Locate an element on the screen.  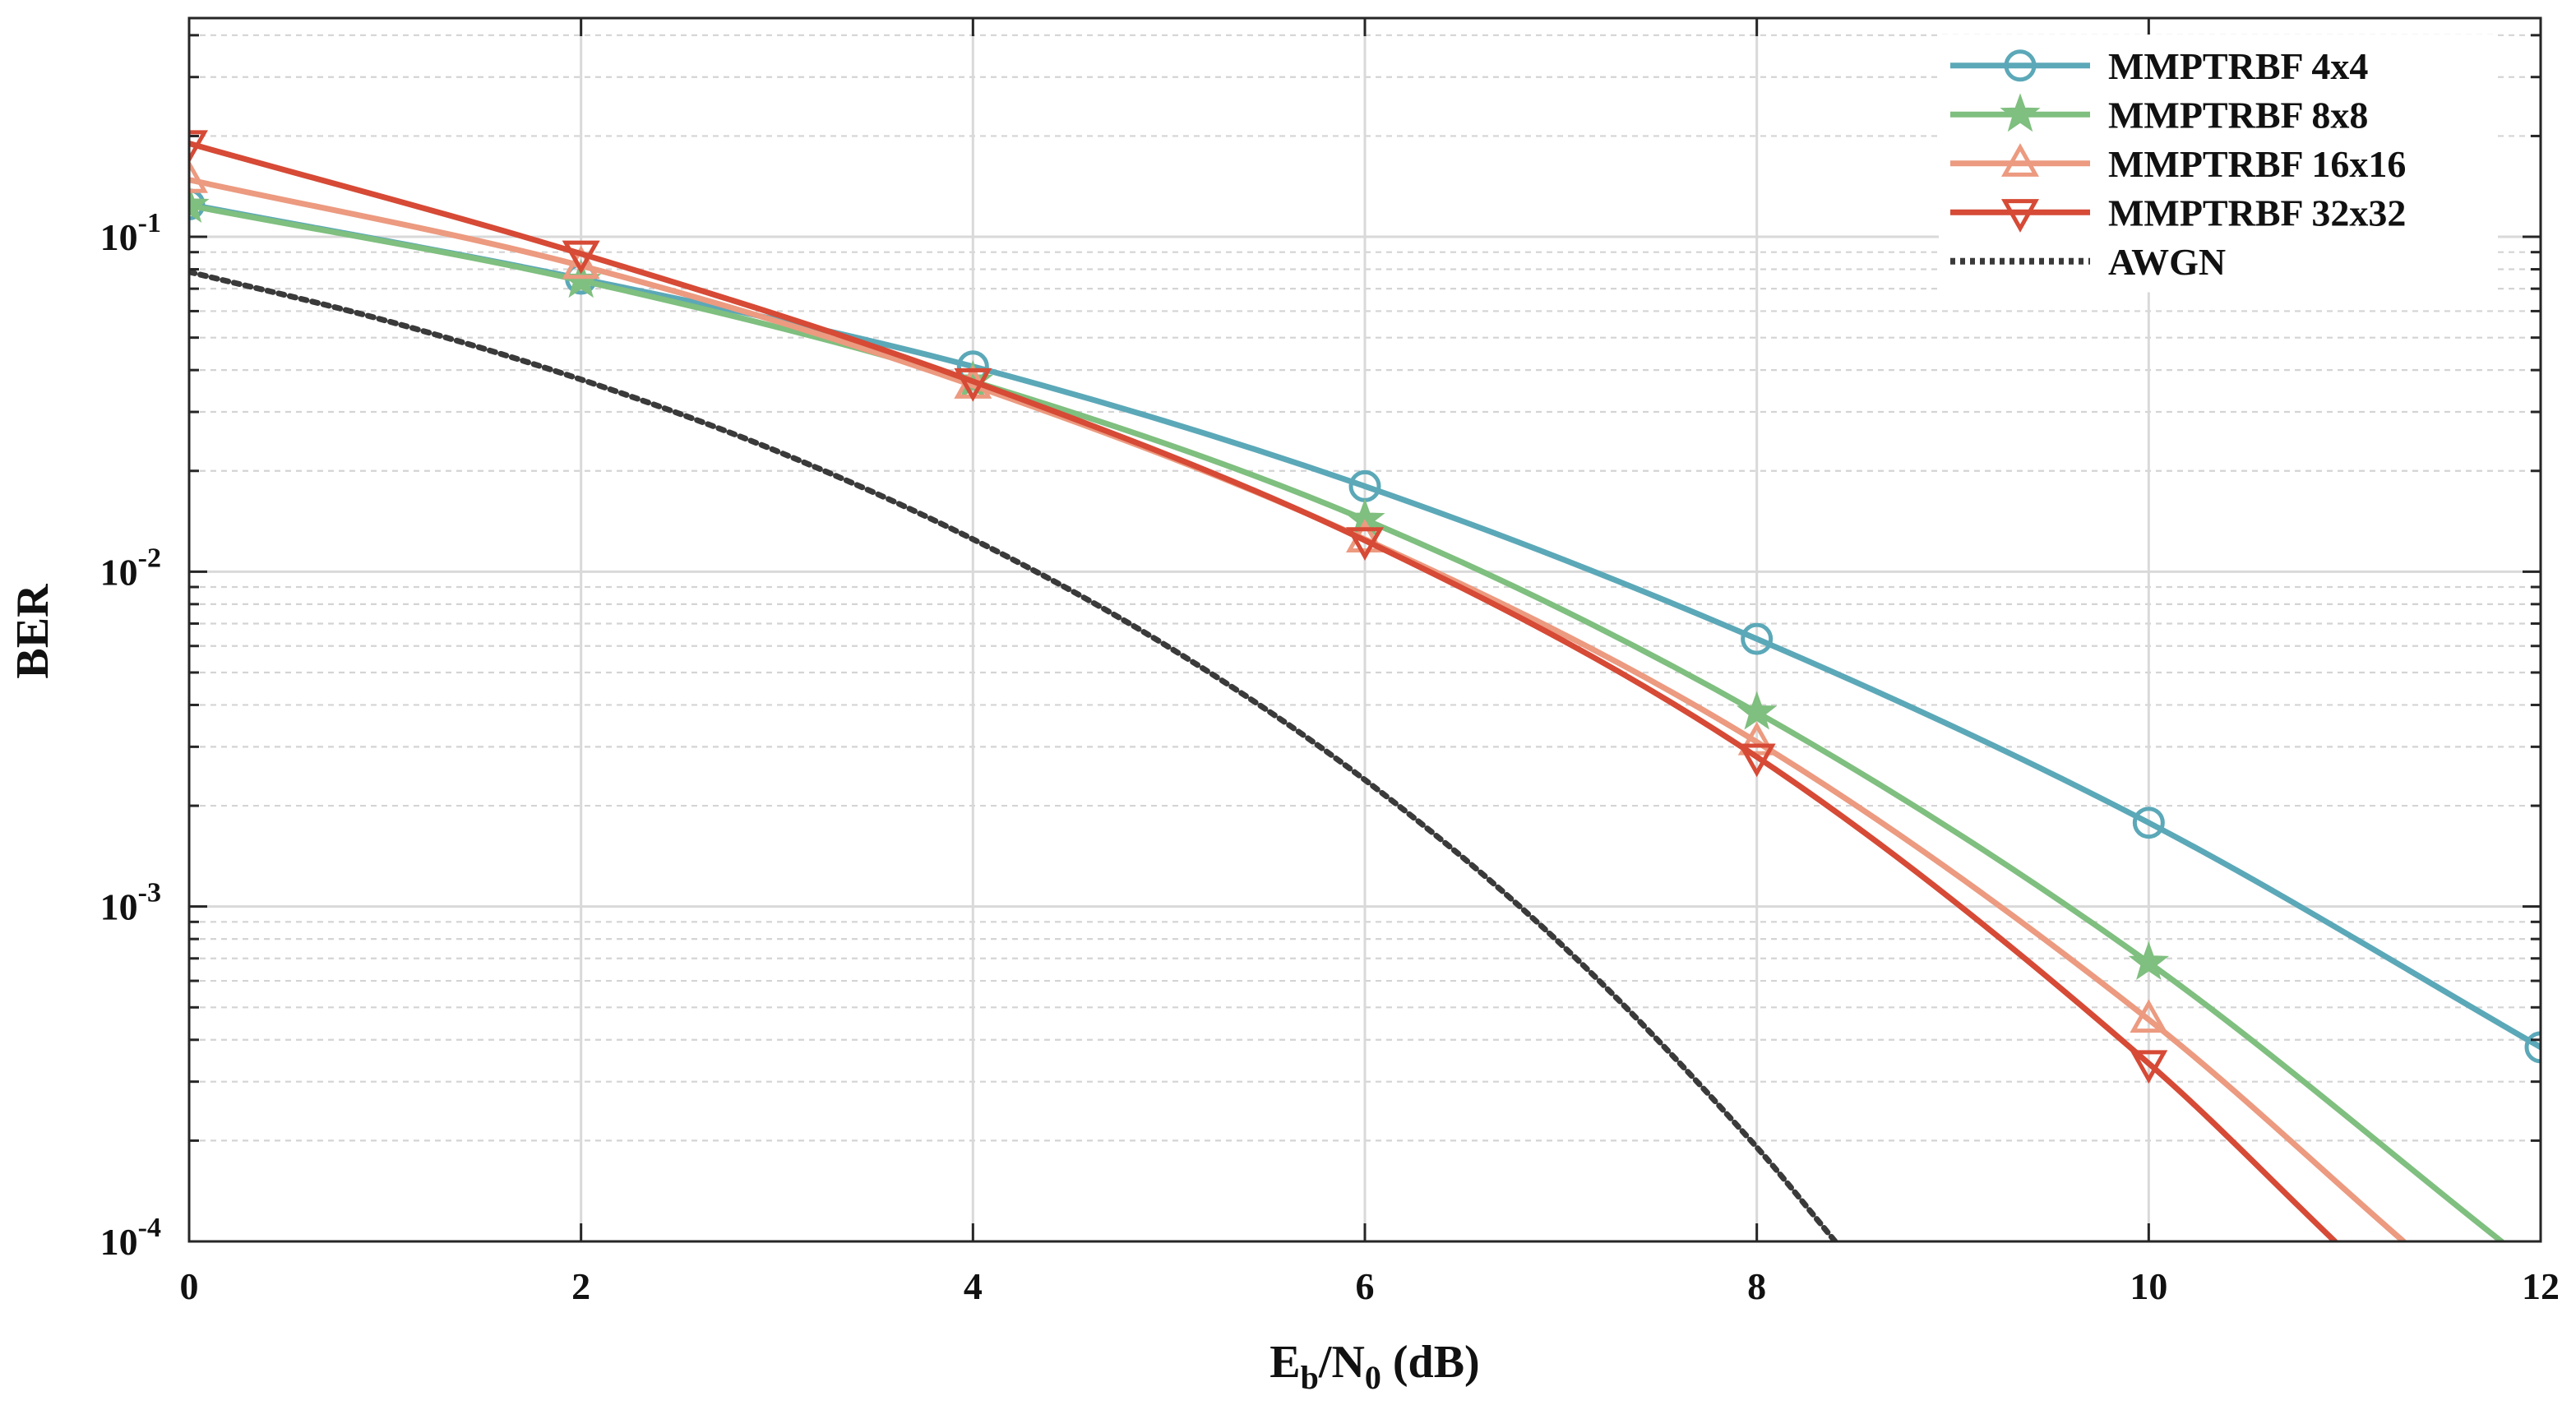
x-tick-label: 6 is located at coordinates (1365, 1286).